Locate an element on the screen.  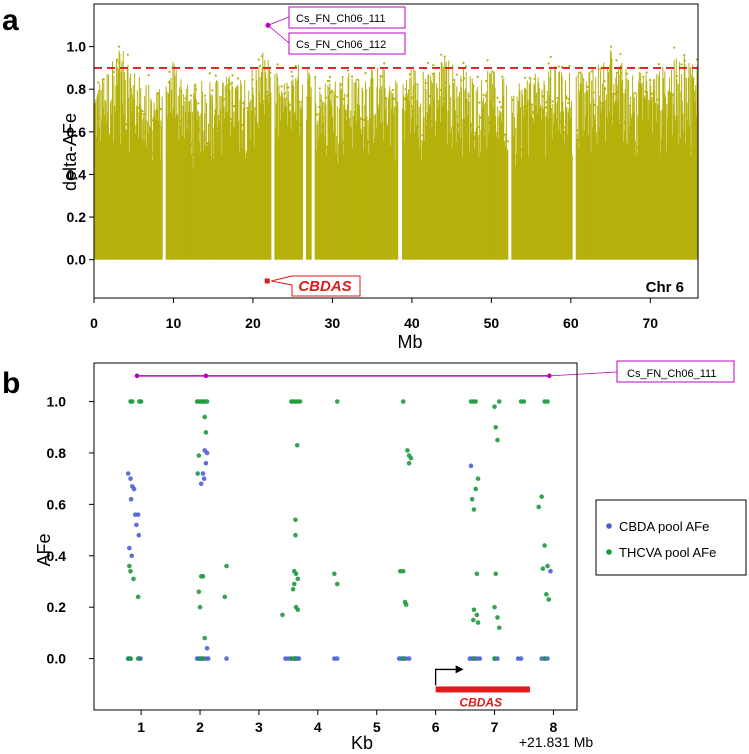
legend-marker-cbda is located at coordinates (609, 526).